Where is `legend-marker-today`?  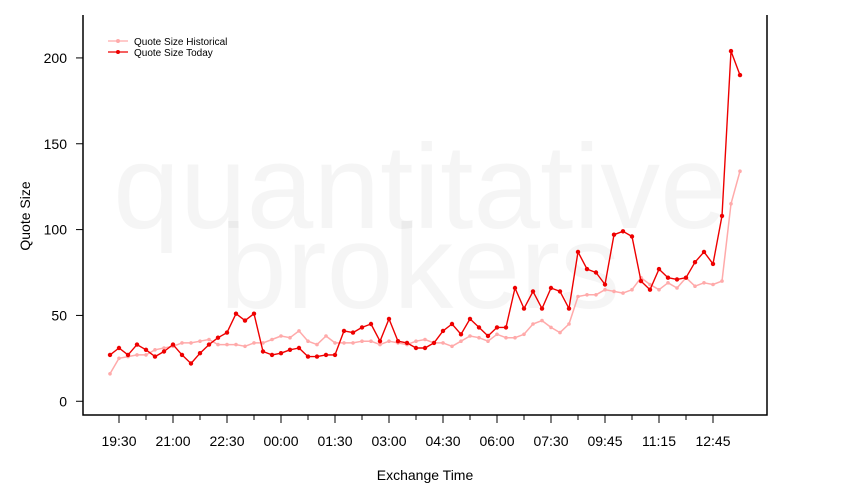
legend-marker-today is located at coordinates (118, 52).